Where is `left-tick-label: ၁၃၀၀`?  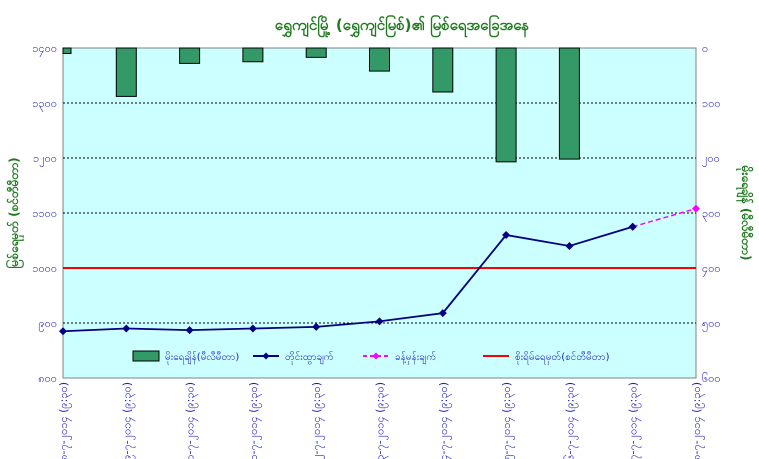
left-tick-label: ၁၃၀၀ is located at coordinates (44, 104).